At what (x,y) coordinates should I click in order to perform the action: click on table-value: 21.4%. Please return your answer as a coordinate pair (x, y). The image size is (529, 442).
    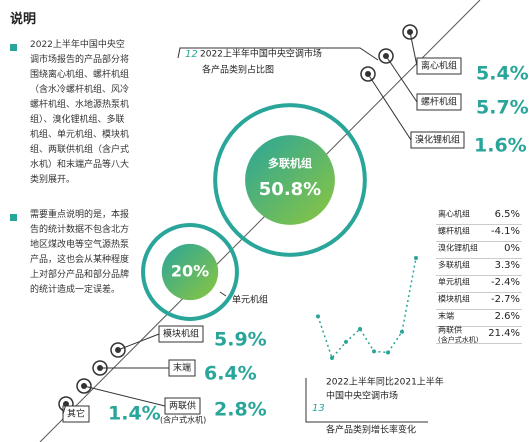
    Looking at the image, I should click on (504, 333).